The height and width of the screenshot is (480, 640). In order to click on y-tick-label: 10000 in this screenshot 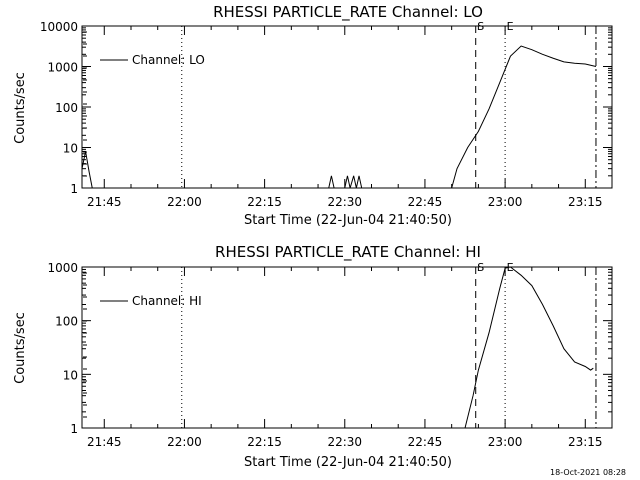, I will do `click(59, 27)`.